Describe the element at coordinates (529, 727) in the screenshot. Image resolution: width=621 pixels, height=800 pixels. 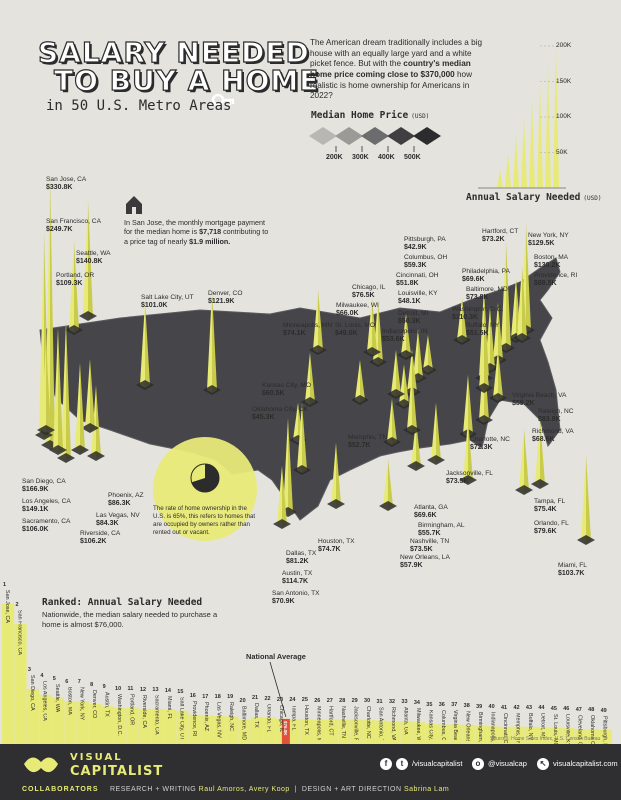
I see `bar-label: Buffalo, NY` at that location.